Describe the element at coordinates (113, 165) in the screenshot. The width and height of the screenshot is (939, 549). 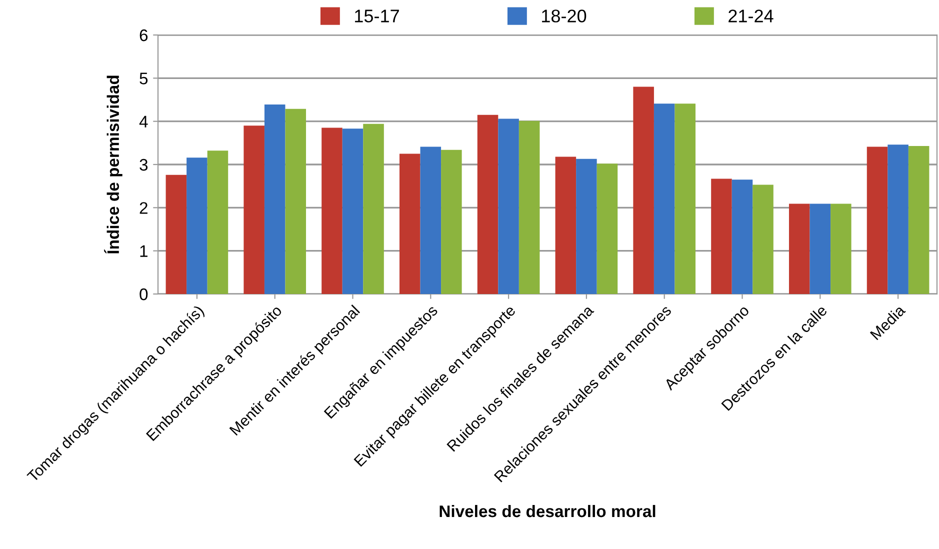
I see `y-axis-title: Índice de permisividad` at that location.